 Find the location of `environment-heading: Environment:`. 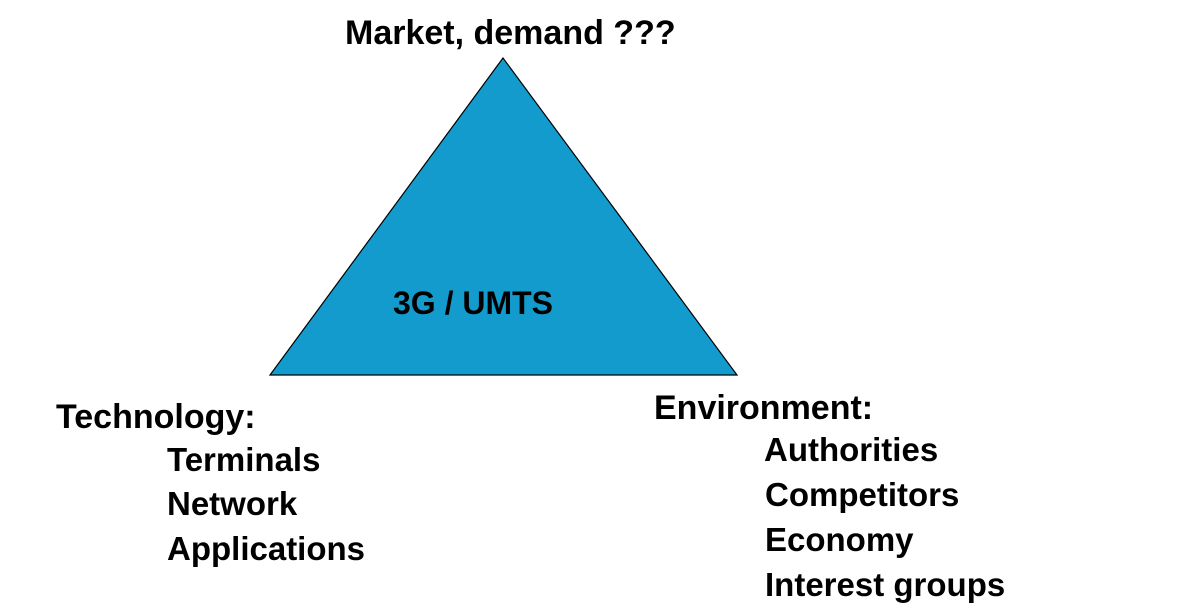

environment-heading: Environment: is located at coordinates (764, 408).